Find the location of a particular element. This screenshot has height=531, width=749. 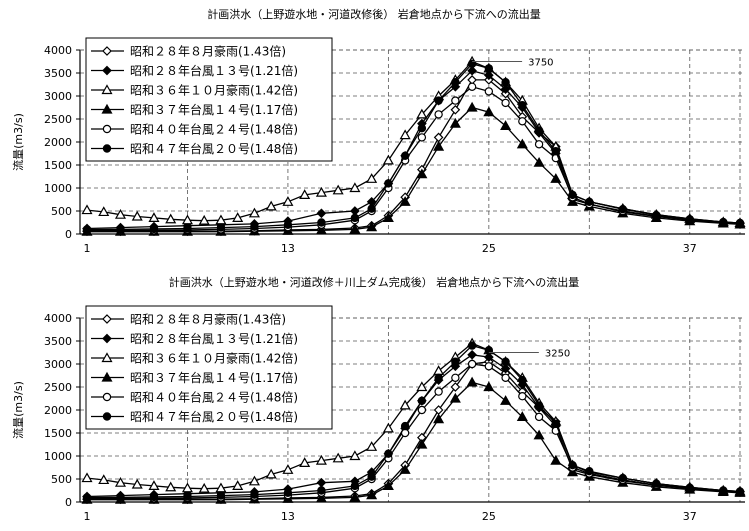

y-tick-label: 500 is located at coordinates (61, 211).